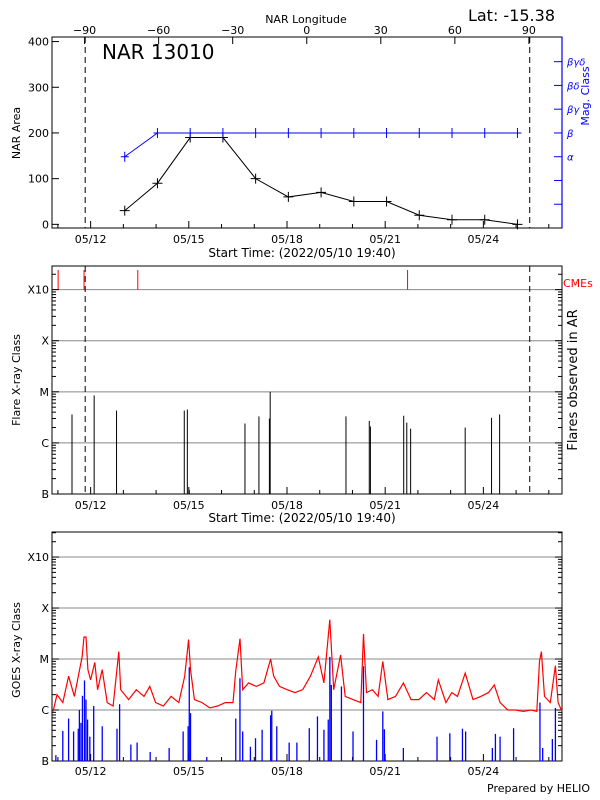  Describe the element at coordinates (538, 788) in the screenshot. I see `prepared-by-label: Prepared by HELIO` at that location.